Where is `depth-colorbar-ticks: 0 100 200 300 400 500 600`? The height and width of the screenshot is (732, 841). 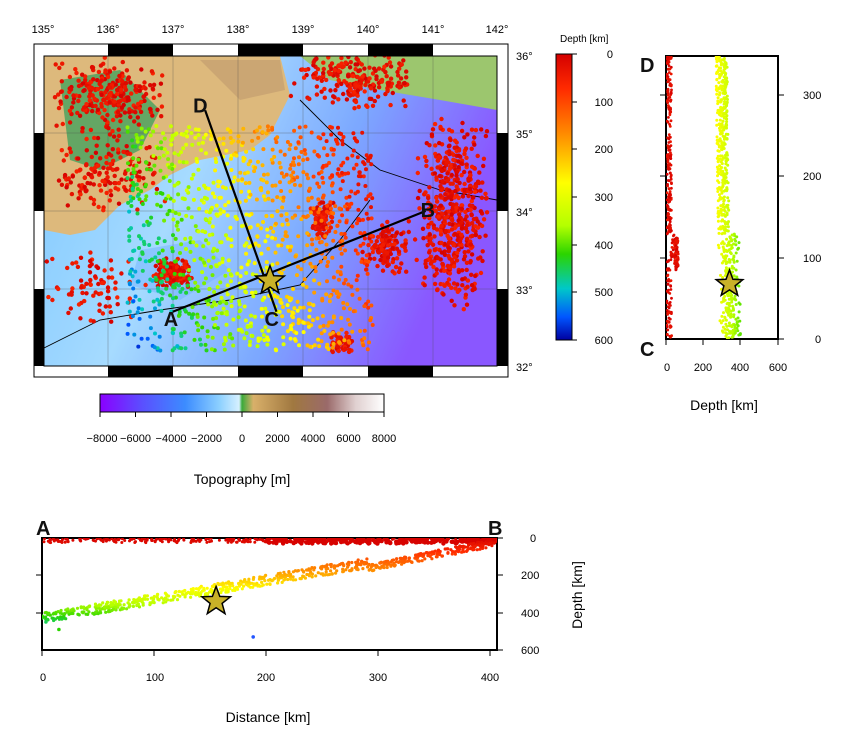
depth-colorbar-ticks: 0 100 200 300 400 500 600 is located at coordinates (604, 198).